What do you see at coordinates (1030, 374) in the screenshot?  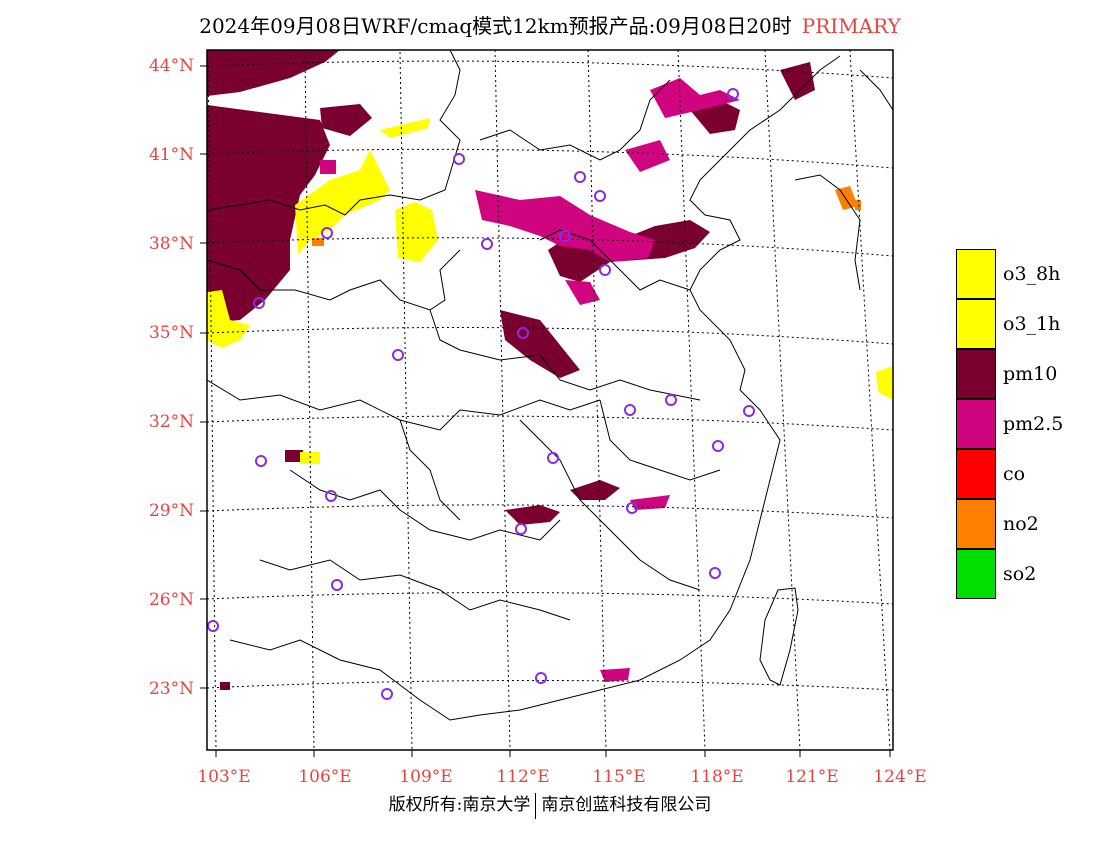 I see `legend-label-pm10: pm10` at bounding box center [1030, 374].